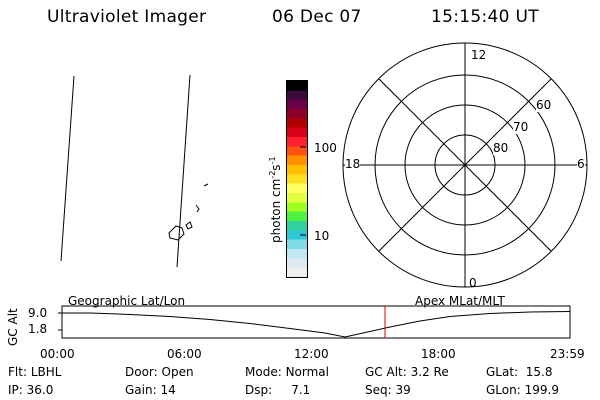 This screenshot has width=600, height=400. I want to click on time-tick-0600: 06:00, so click(184, 354).